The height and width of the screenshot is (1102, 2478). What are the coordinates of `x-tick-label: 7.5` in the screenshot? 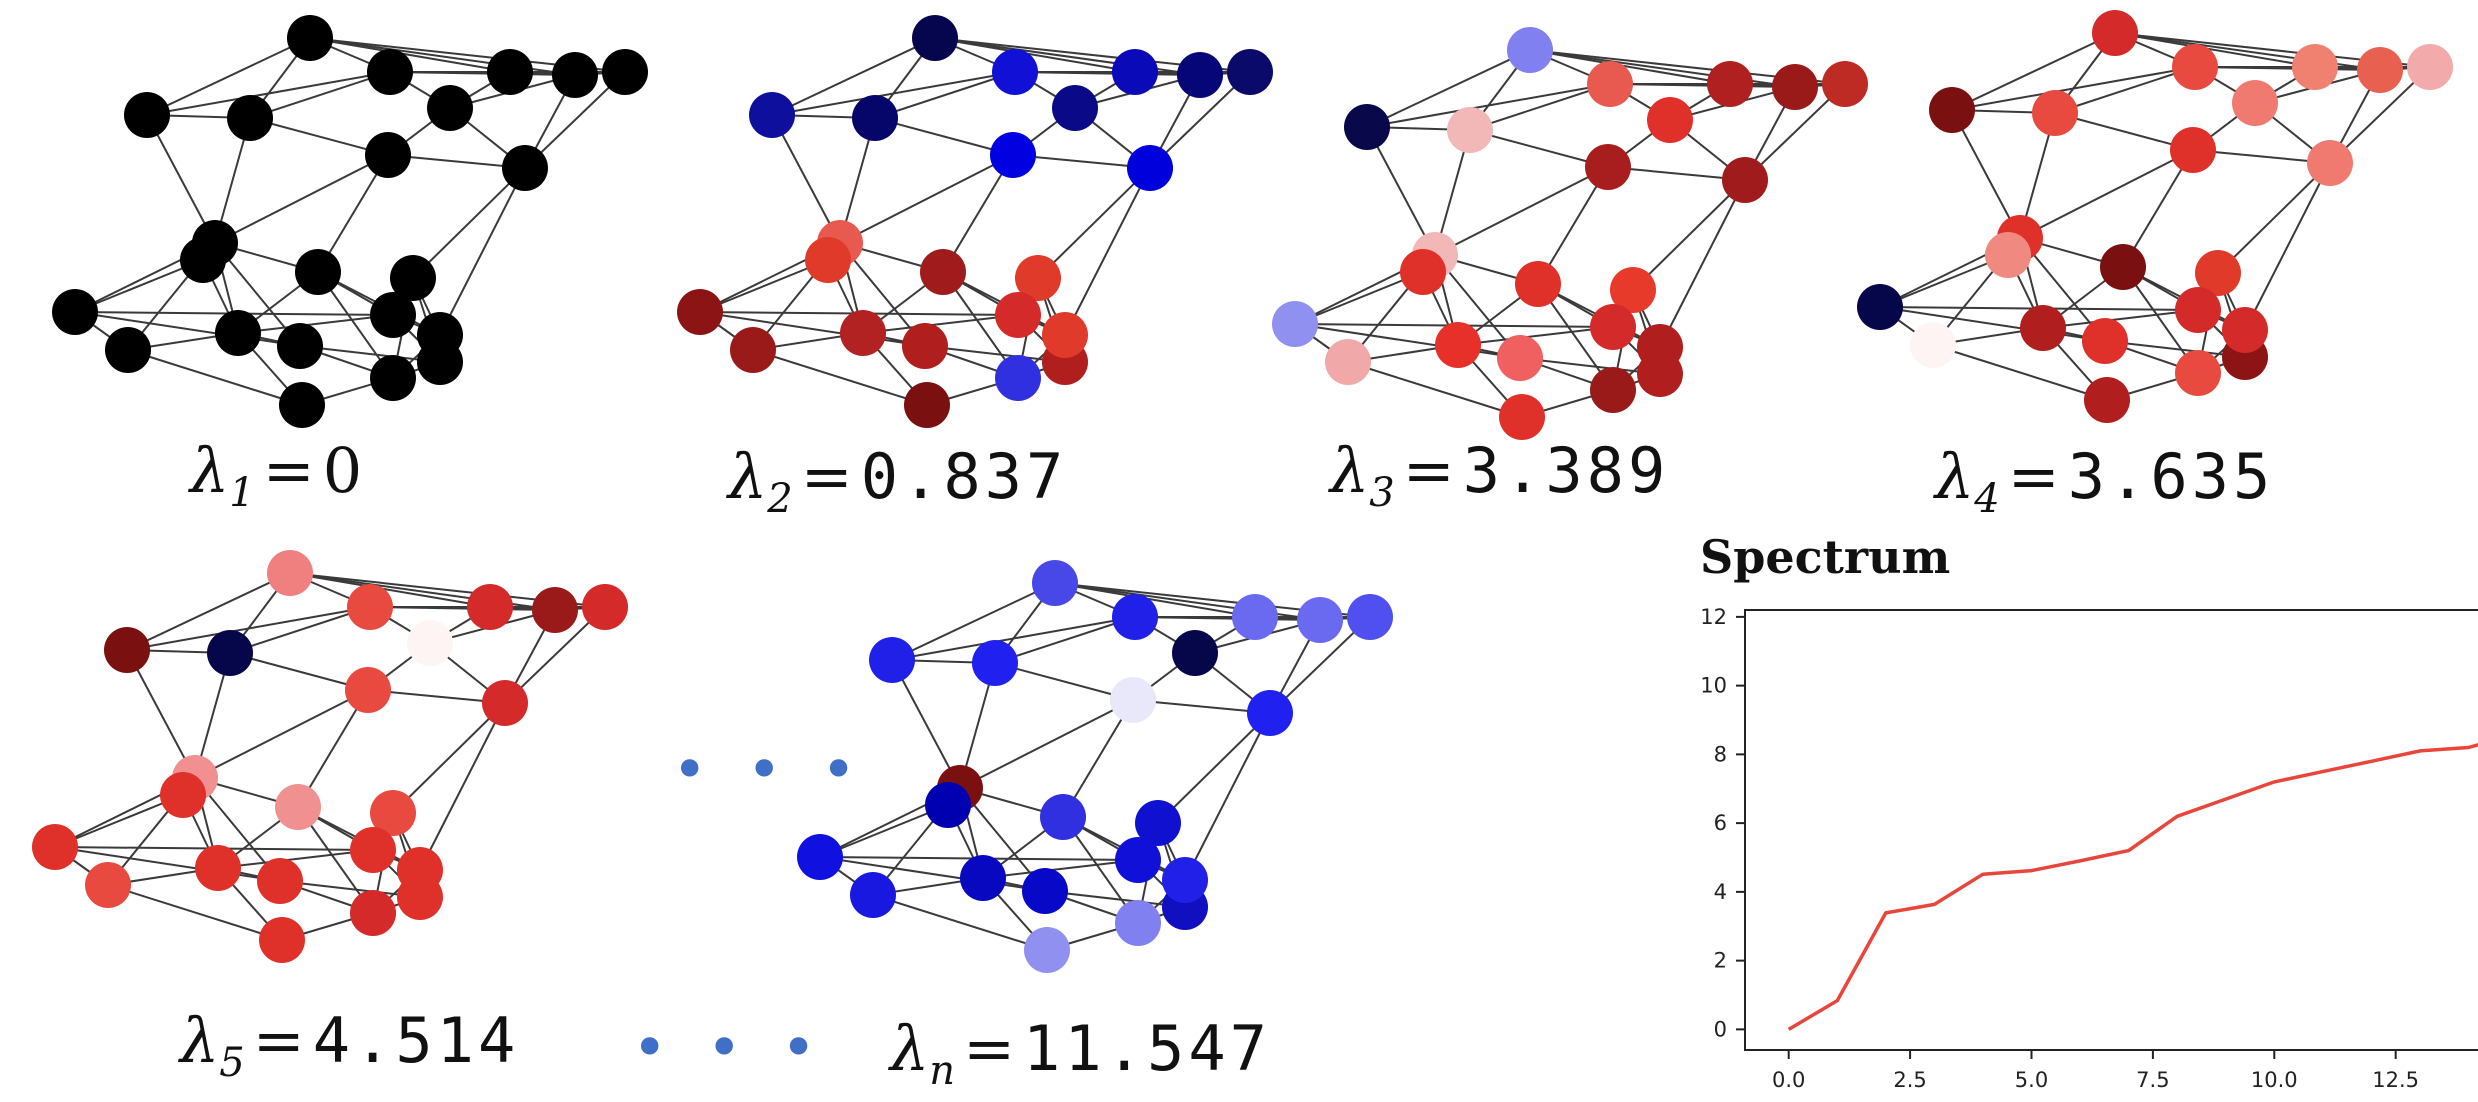 It's located at (2152, 1080).